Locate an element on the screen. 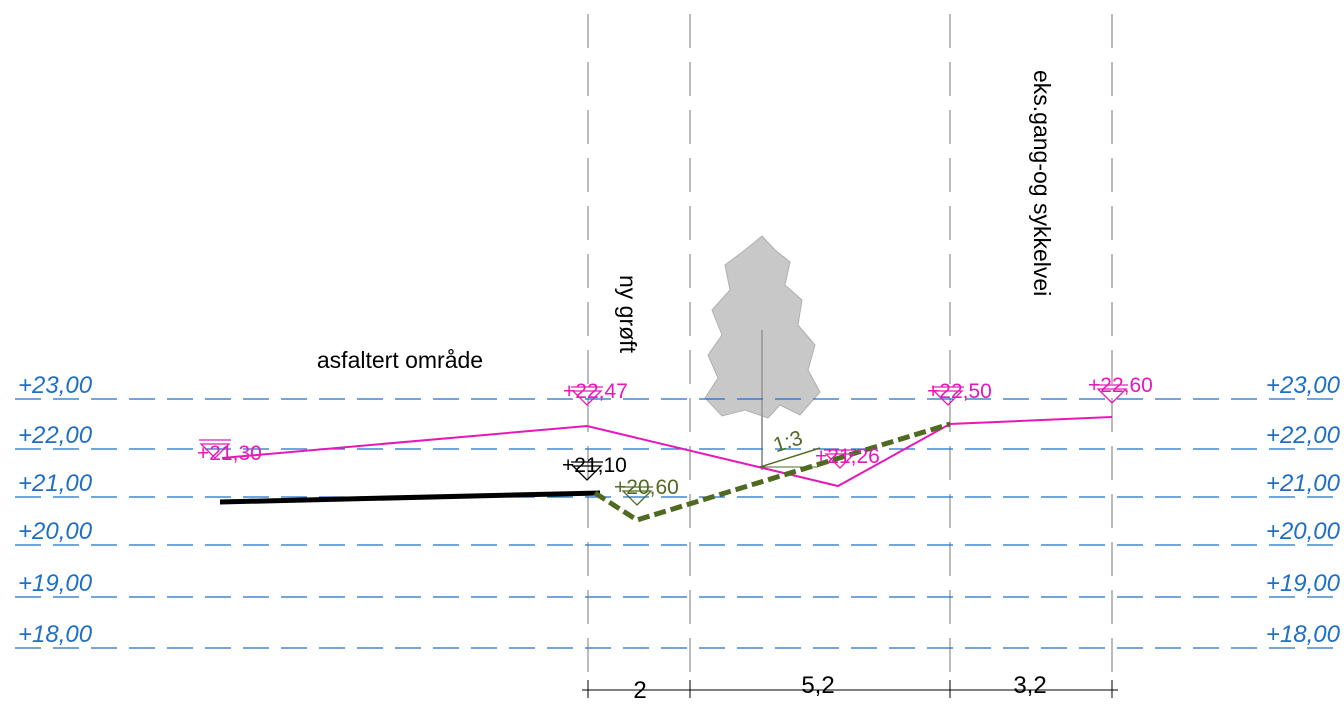 This screenshot has width=1344, height=708. elevation-label: +22,60 is located at coordinates (1120, 385).